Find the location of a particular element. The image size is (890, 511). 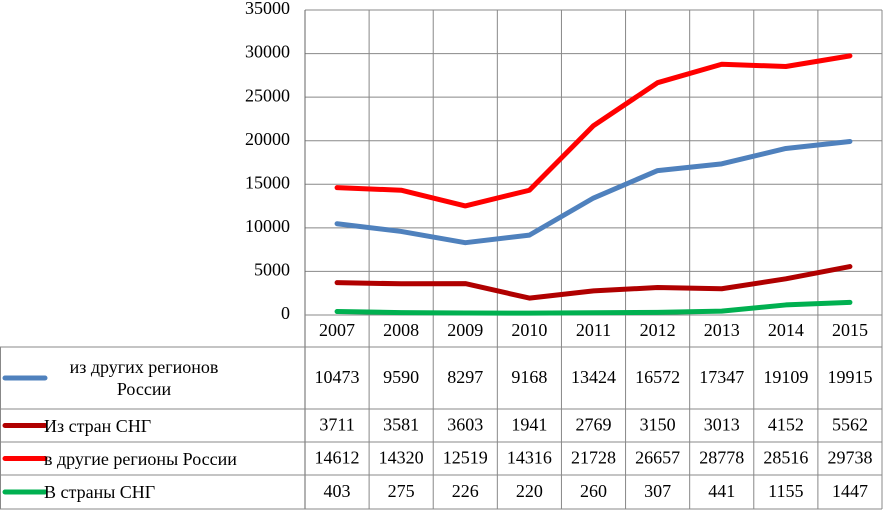

table-value: 14320 is located at coordinates (401, 458).